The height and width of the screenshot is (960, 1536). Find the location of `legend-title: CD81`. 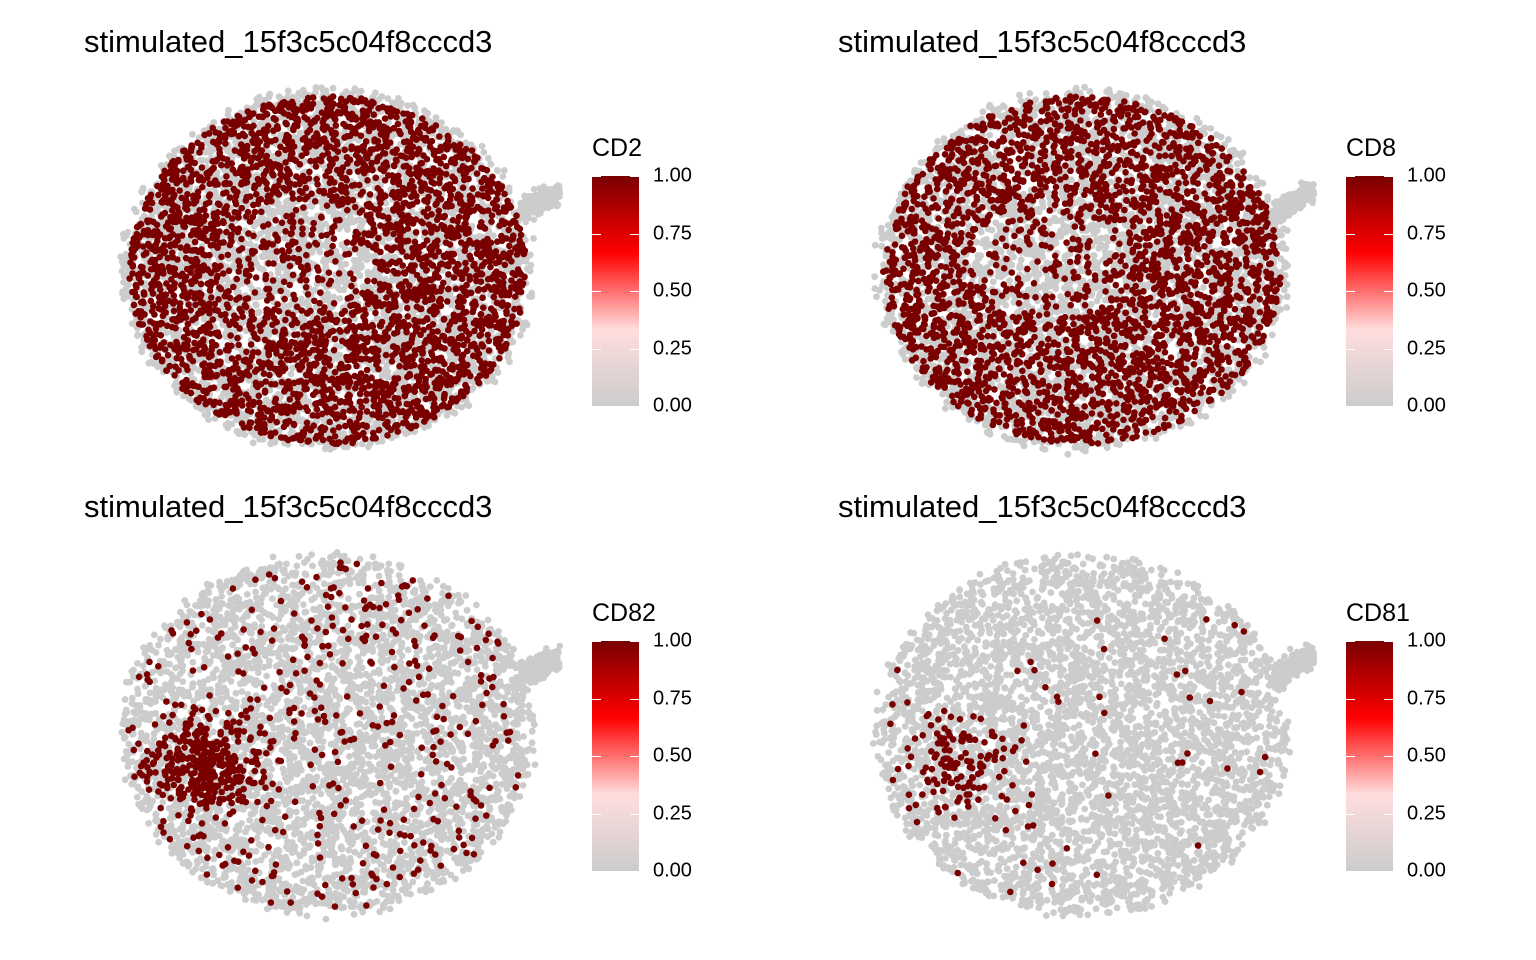

legend-title: CD81 is located at coordinates (1378, 613).